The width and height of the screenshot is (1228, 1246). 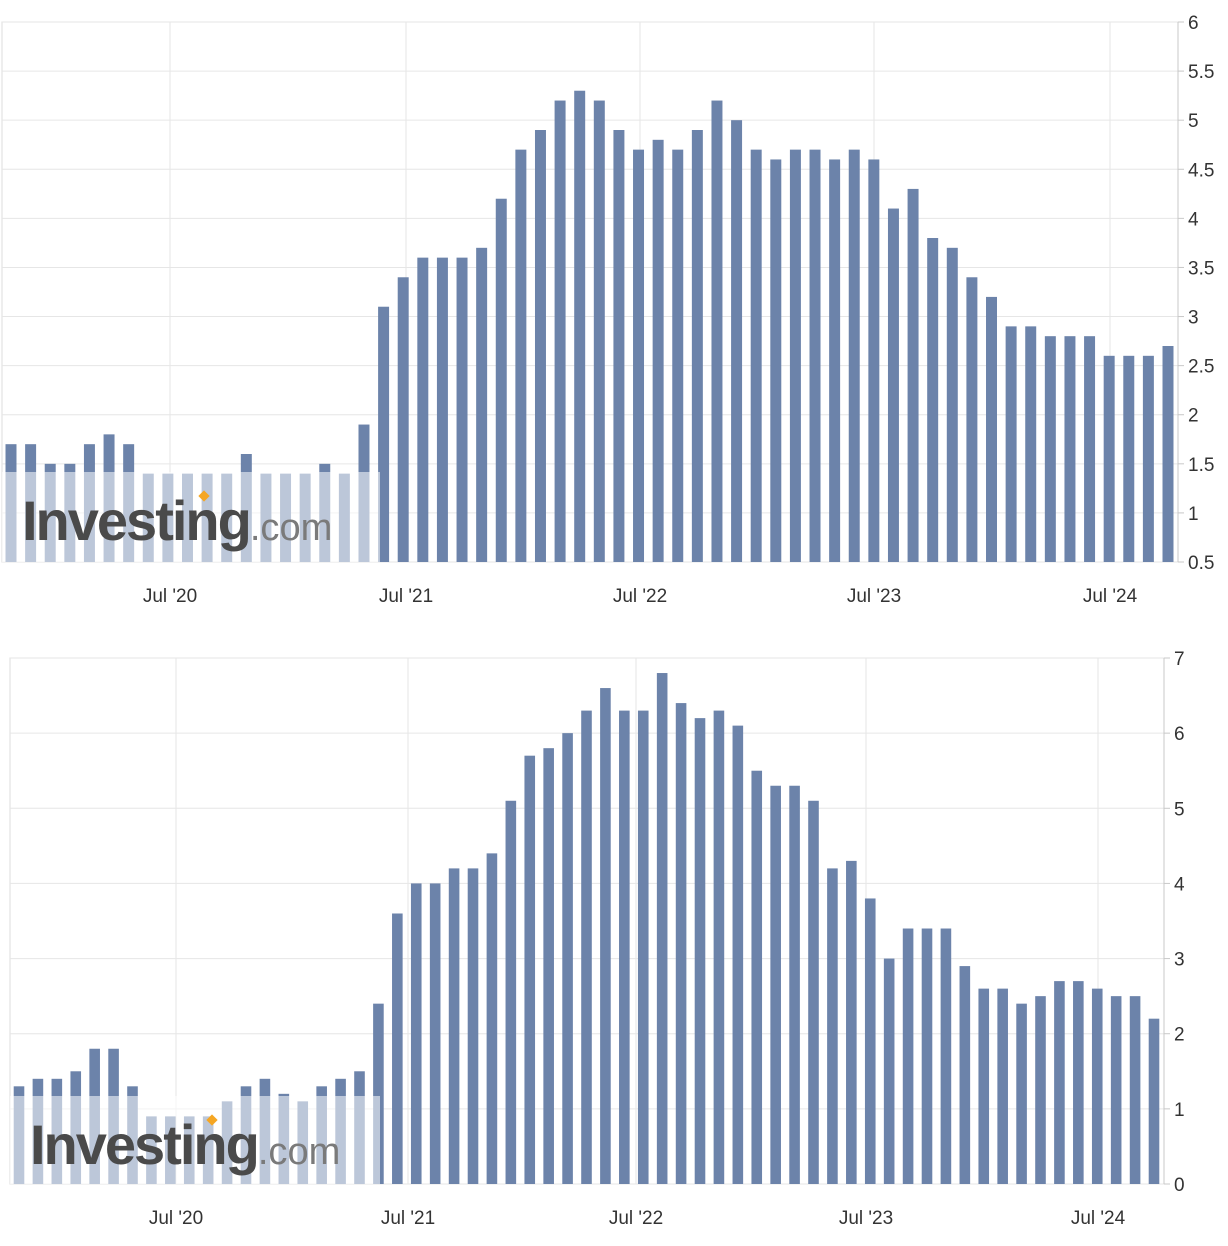 I want to click on y-tick-label: 7, so click(x=1179, y=659).